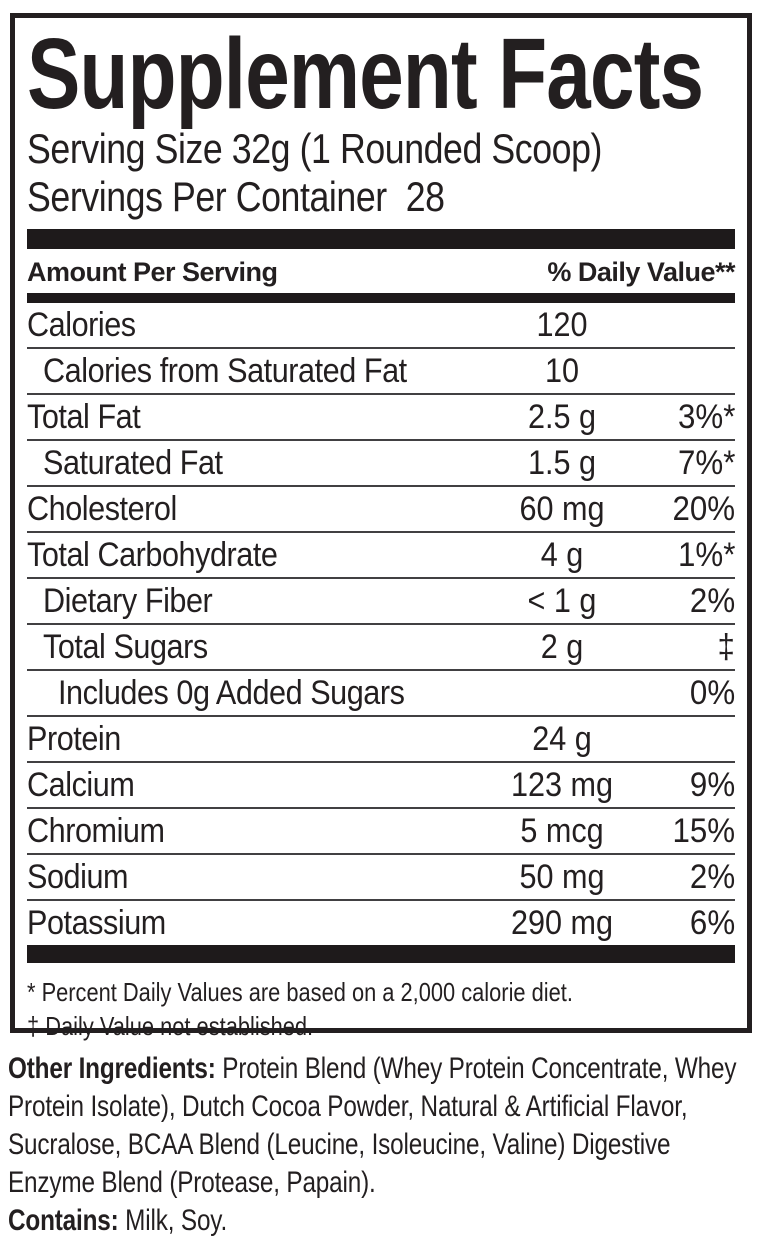 This screenshot has width=762, height=1240. I want to click on nutrient-name: Protein, so click(74, 739).